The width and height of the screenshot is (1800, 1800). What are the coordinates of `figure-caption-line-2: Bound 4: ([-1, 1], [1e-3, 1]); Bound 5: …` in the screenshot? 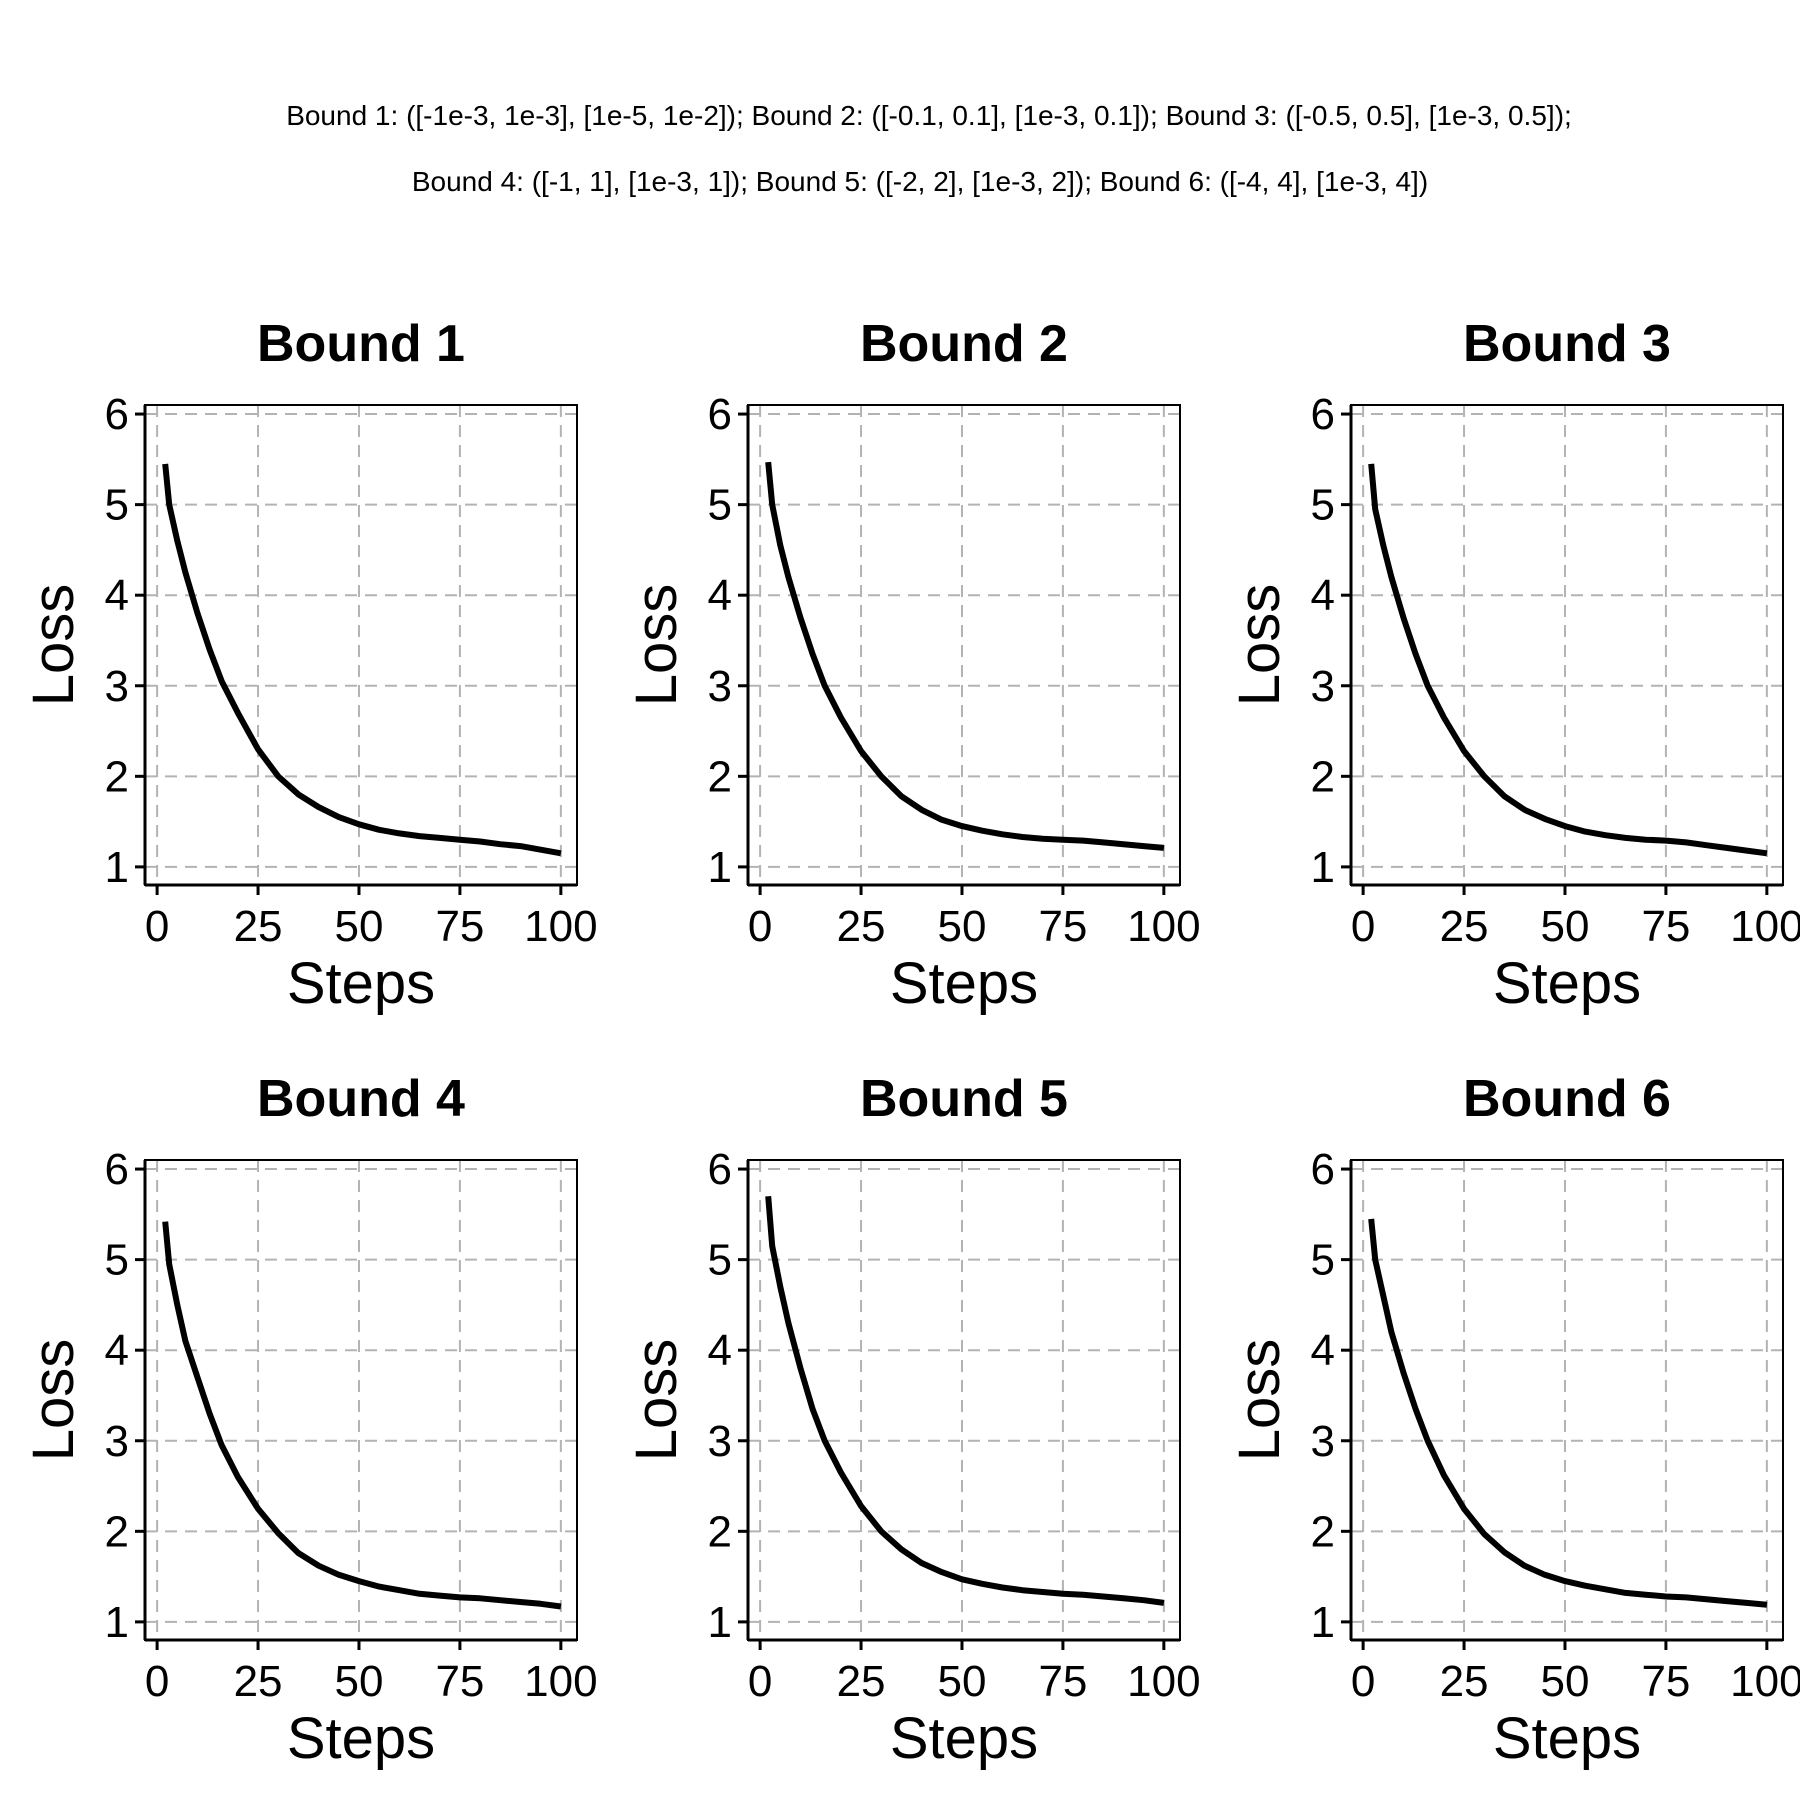 It's located at (920, 181).